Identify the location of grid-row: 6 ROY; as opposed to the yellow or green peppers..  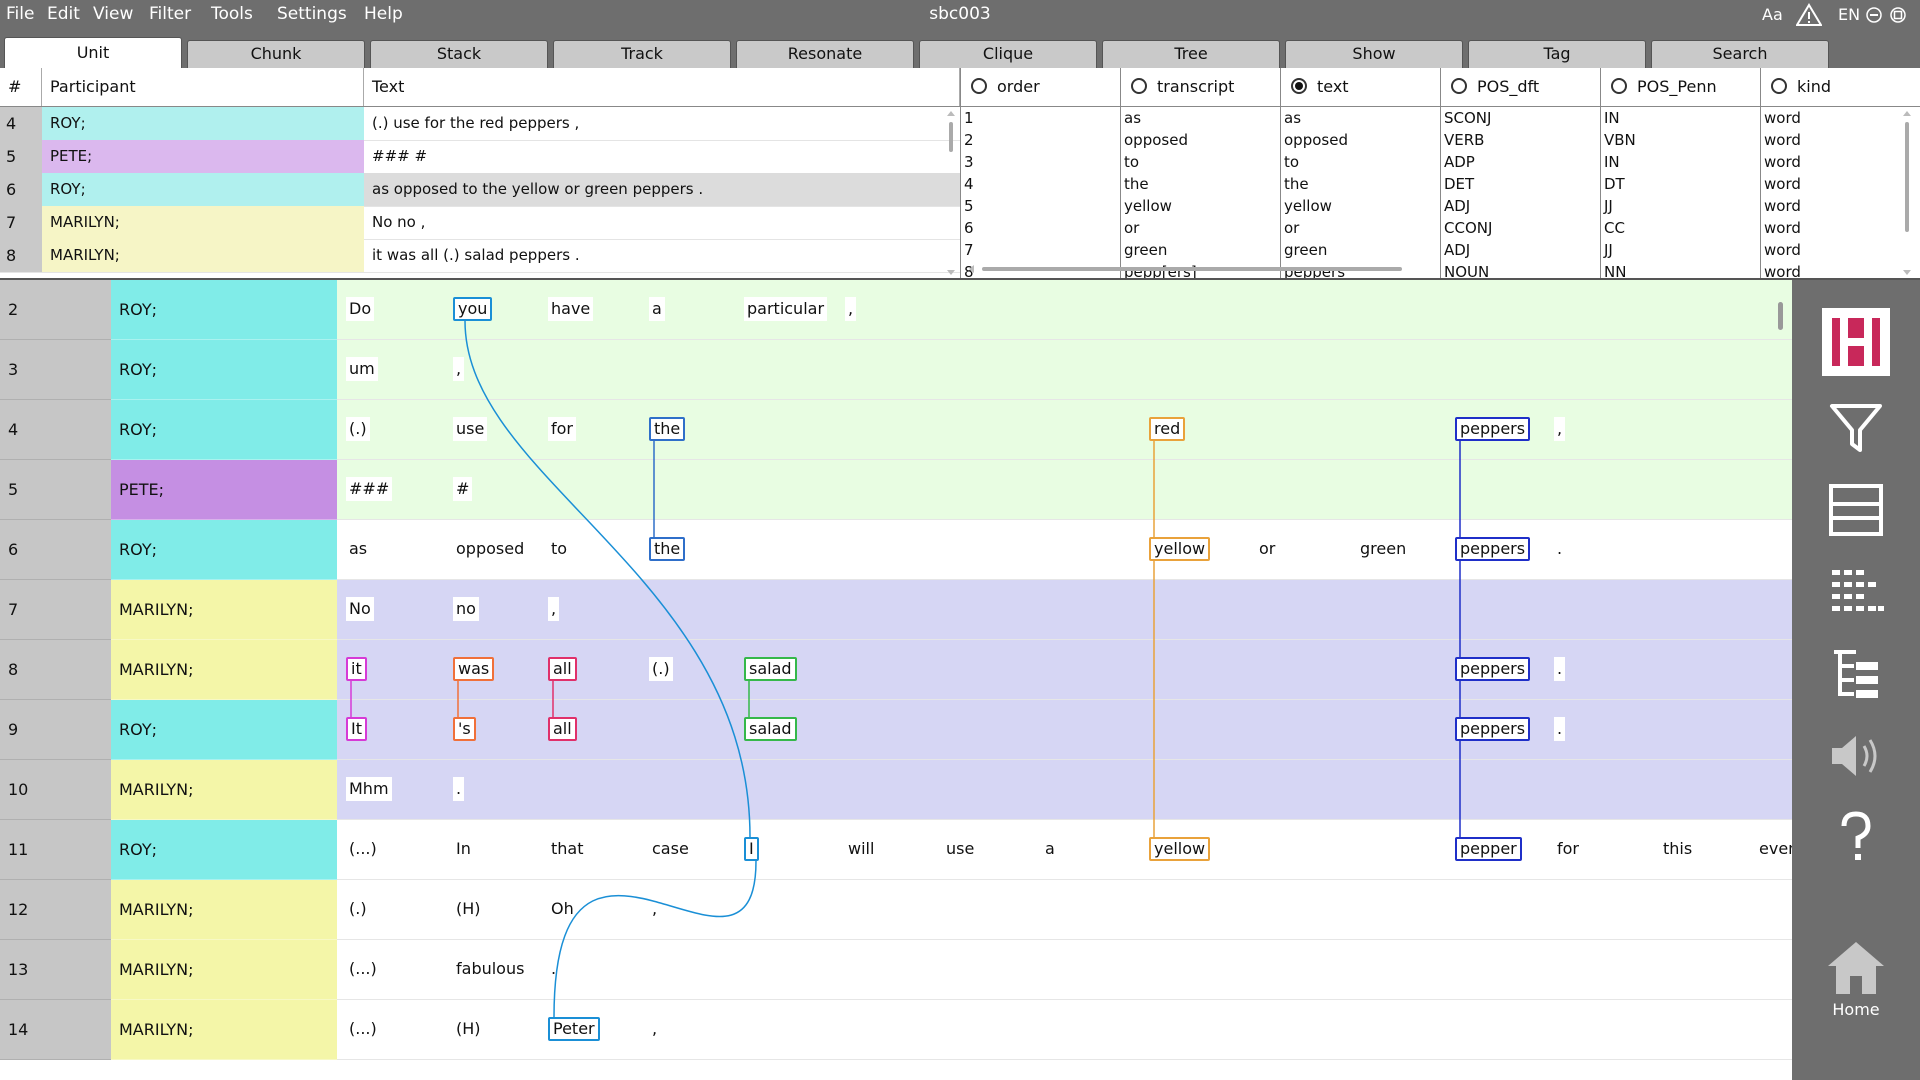
(896, 550).